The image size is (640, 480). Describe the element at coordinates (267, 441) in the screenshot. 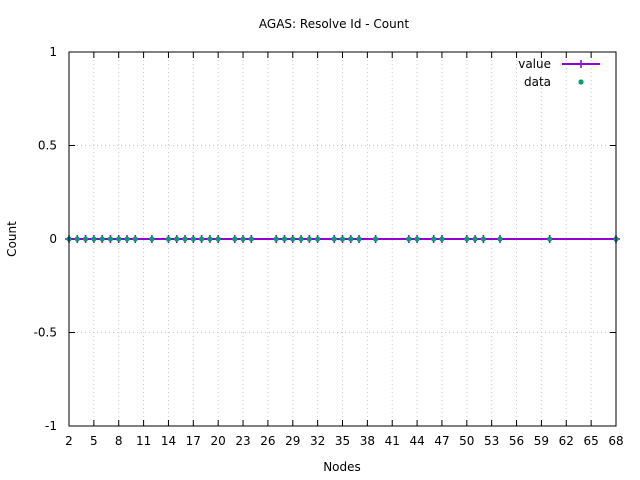

I see `x-tick-label: 26` at that location.